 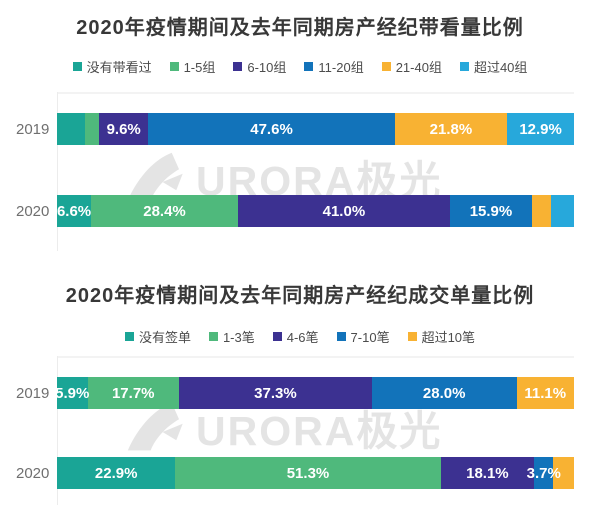 I want to click on bar-segment: 28.0%, so click(x=444, y=393).